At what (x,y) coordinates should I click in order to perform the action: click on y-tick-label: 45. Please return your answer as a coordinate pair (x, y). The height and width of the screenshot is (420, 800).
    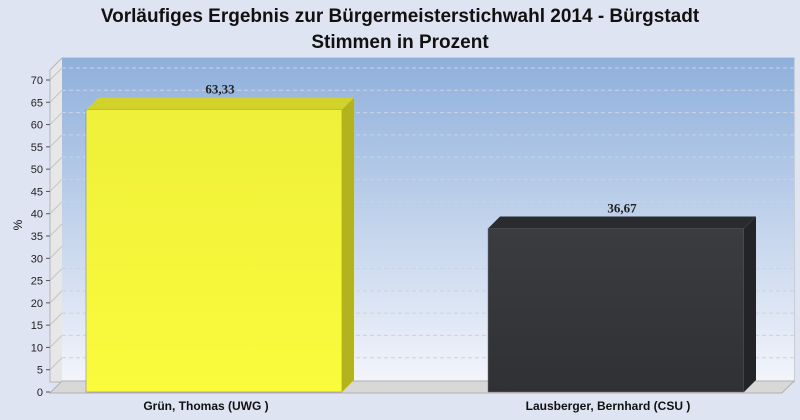
    Looking at the image, I should click on (37, 192).